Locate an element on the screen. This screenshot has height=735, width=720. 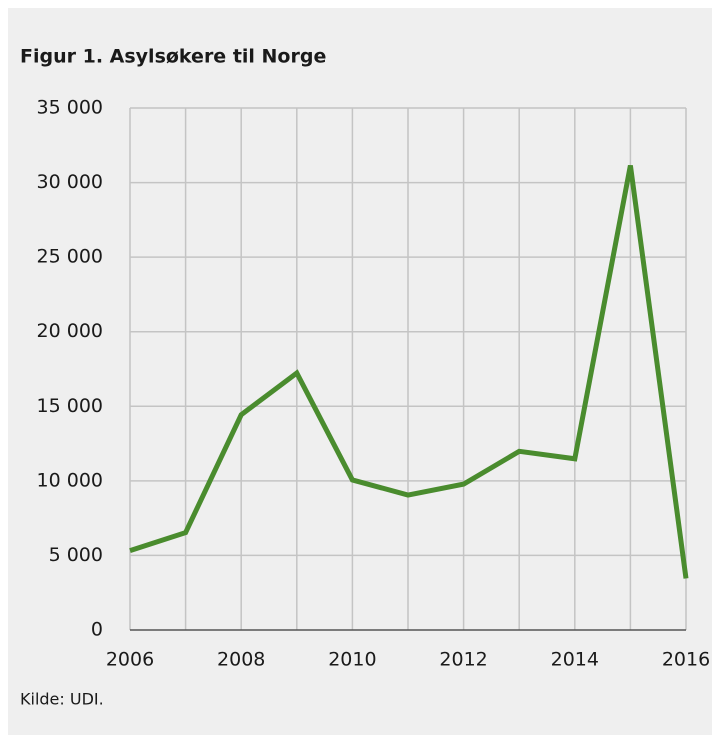
x-tick-label: 2008 is located at coordinates (241, 660).